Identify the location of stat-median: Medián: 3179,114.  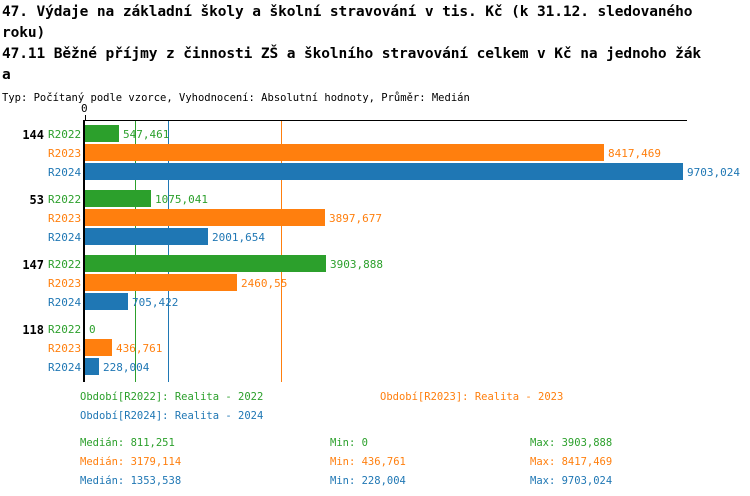
(131, 462).